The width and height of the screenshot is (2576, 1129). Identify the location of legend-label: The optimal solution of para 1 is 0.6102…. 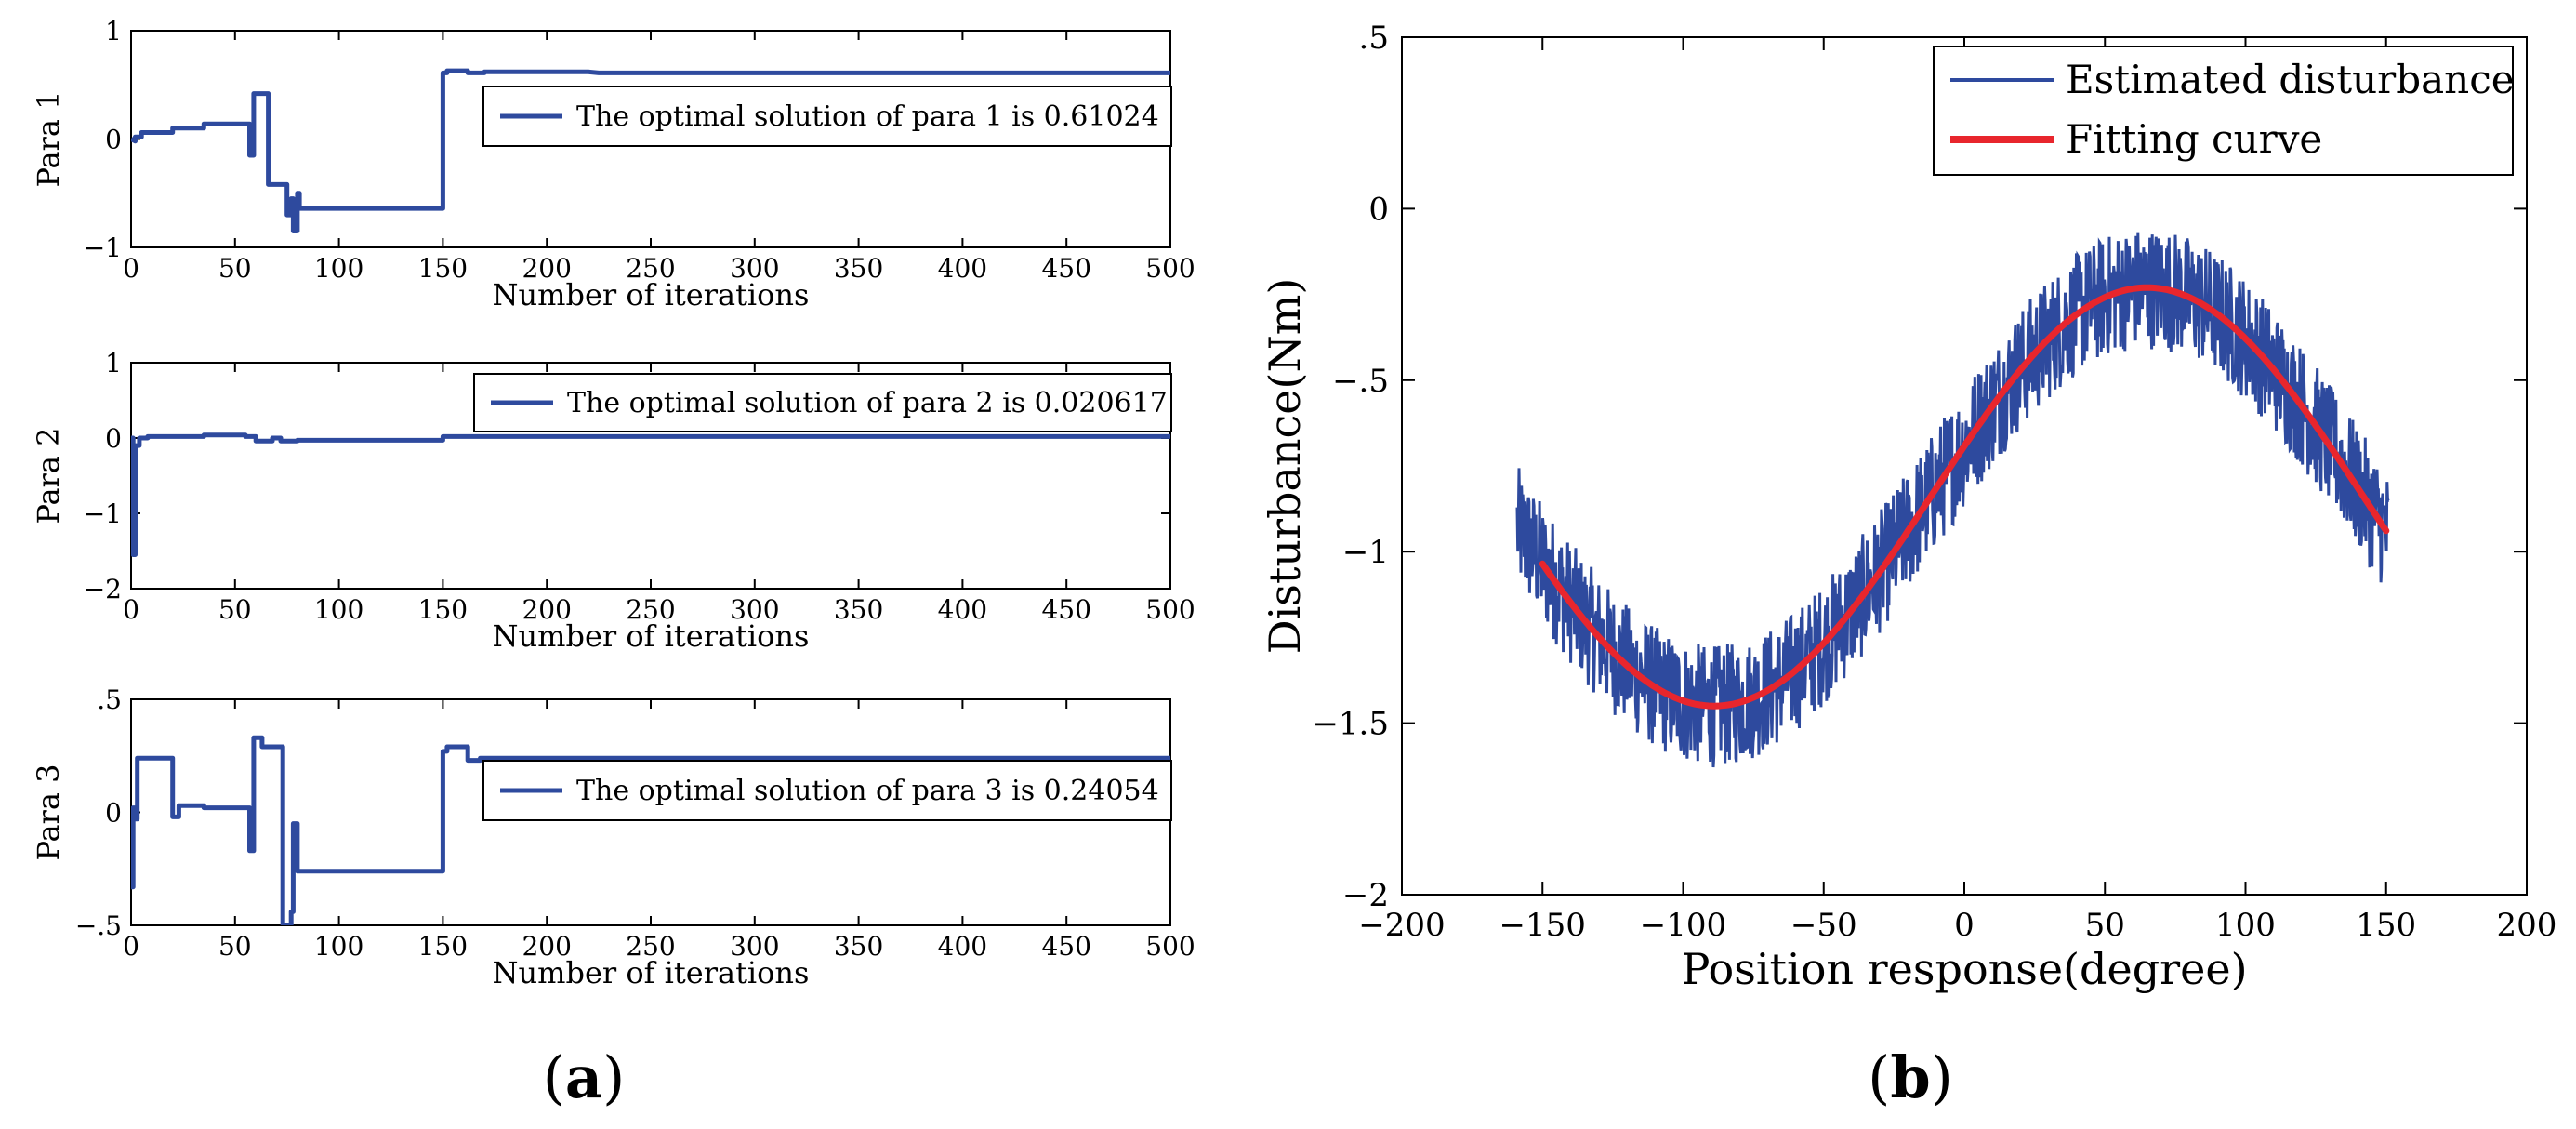
(867, 116).